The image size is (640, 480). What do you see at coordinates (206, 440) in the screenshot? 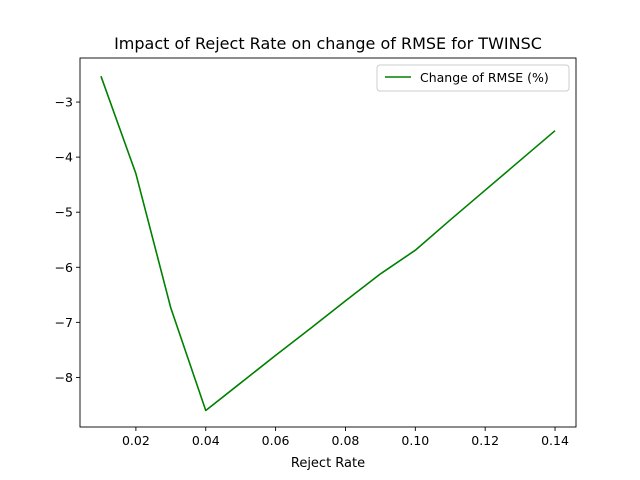
I see `x-tick-label: 0.04` at bounding box center [206, 440].